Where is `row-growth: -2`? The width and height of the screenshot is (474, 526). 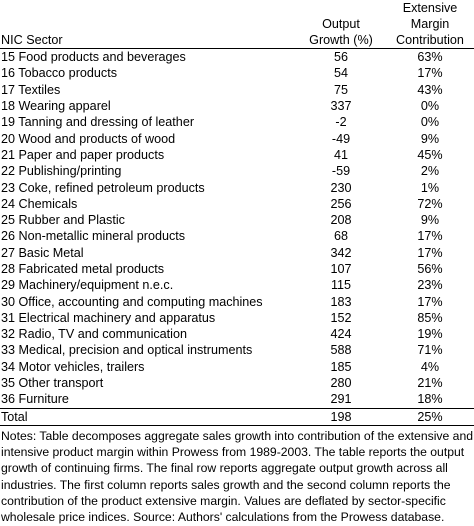 row-growth: -2 is located at coordinates (341, 122).